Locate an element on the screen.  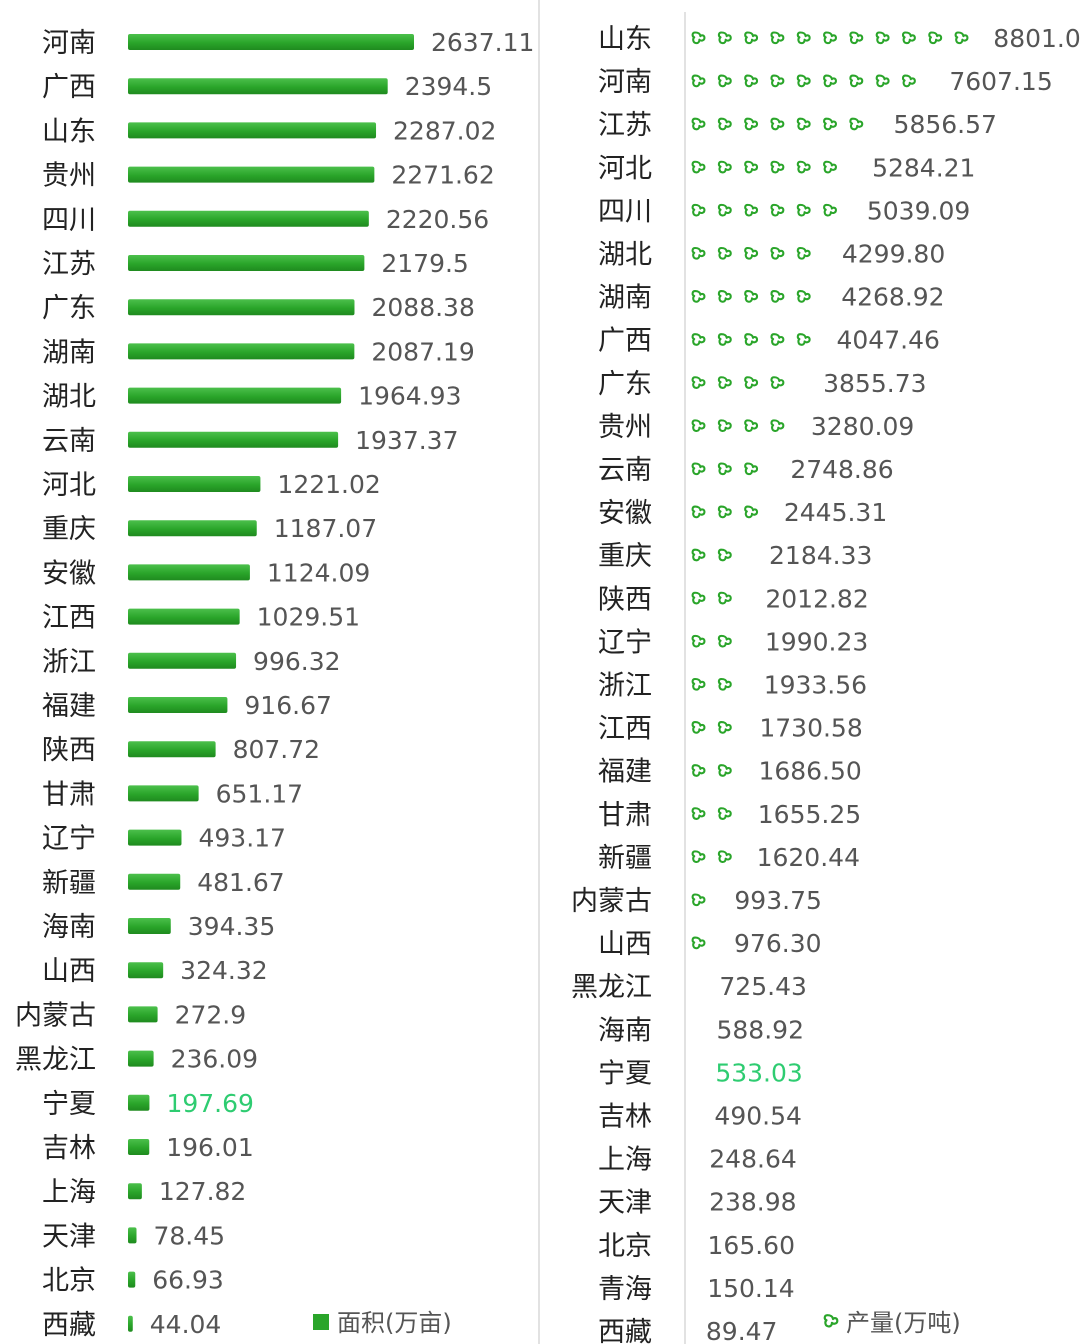
category-label: 甘肃 is located at coordinates (69, 794).